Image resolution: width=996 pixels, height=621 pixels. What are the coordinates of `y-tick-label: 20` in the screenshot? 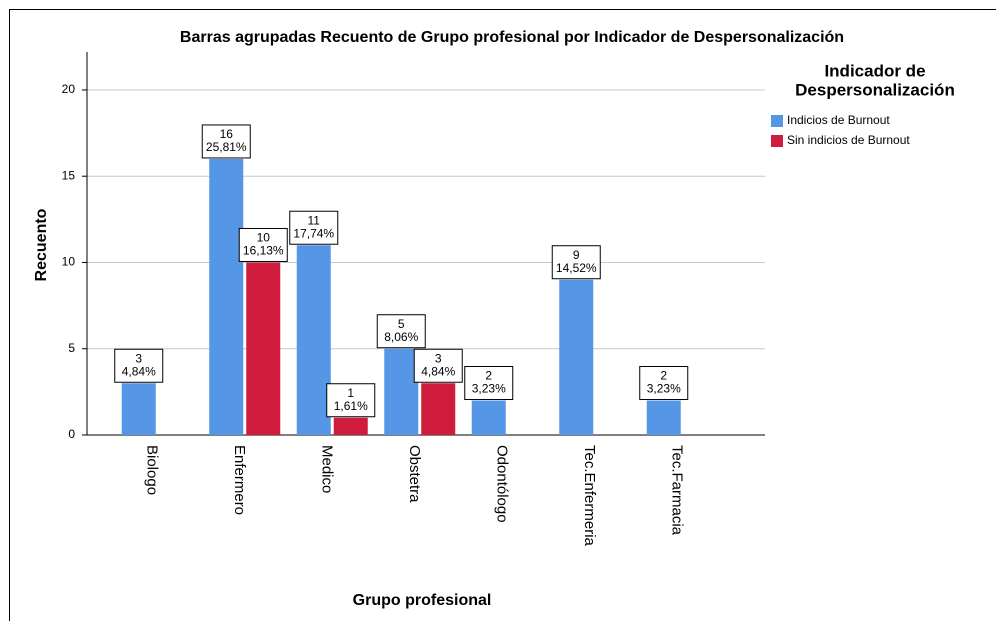 It's located at (69, 89).